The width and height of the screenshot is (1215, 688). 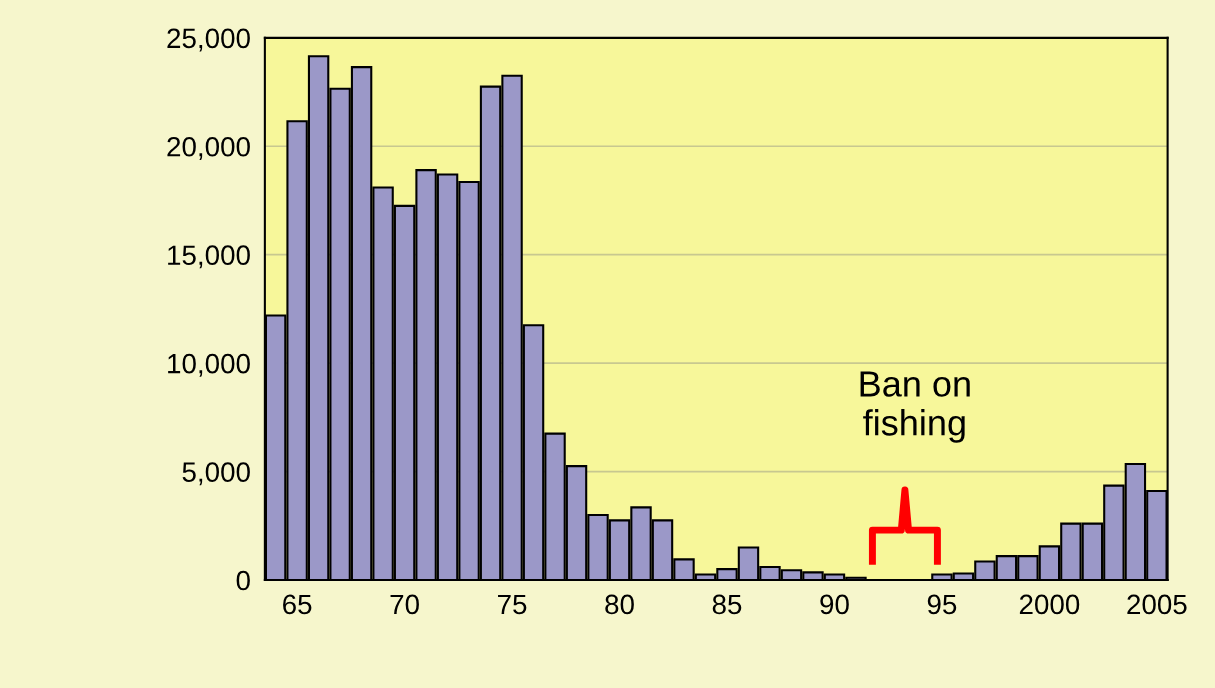 I want to click on x-tick-label: 2005, so click(x=1157, y=604).